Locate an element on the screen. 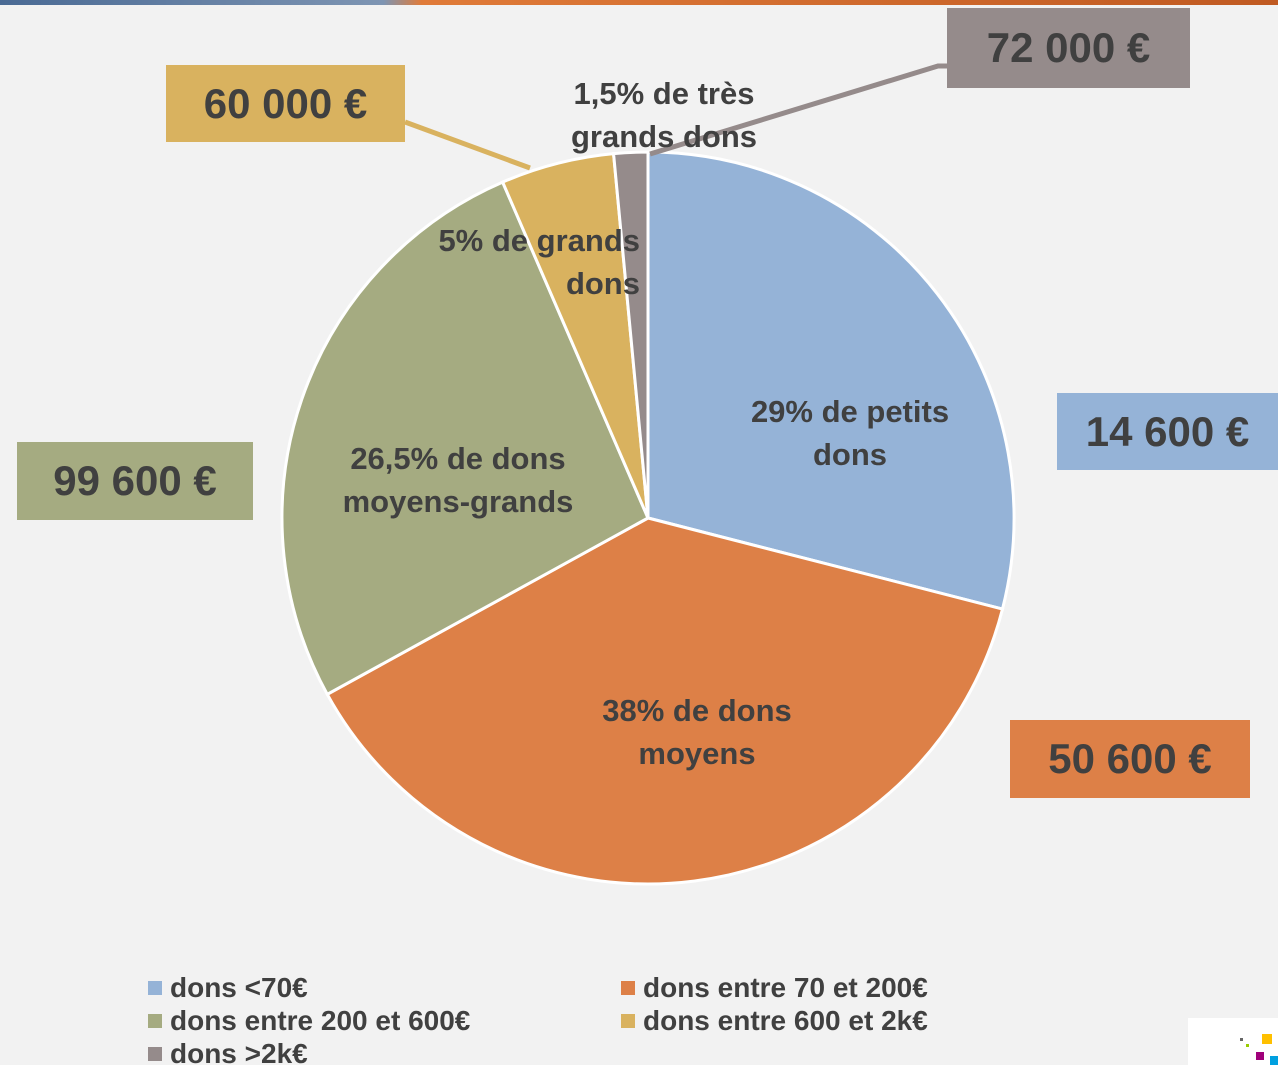 The width and height of the screenshot is (1278, 1065). legend-label: dons >2k€ is located at coordinates (239, 1051).